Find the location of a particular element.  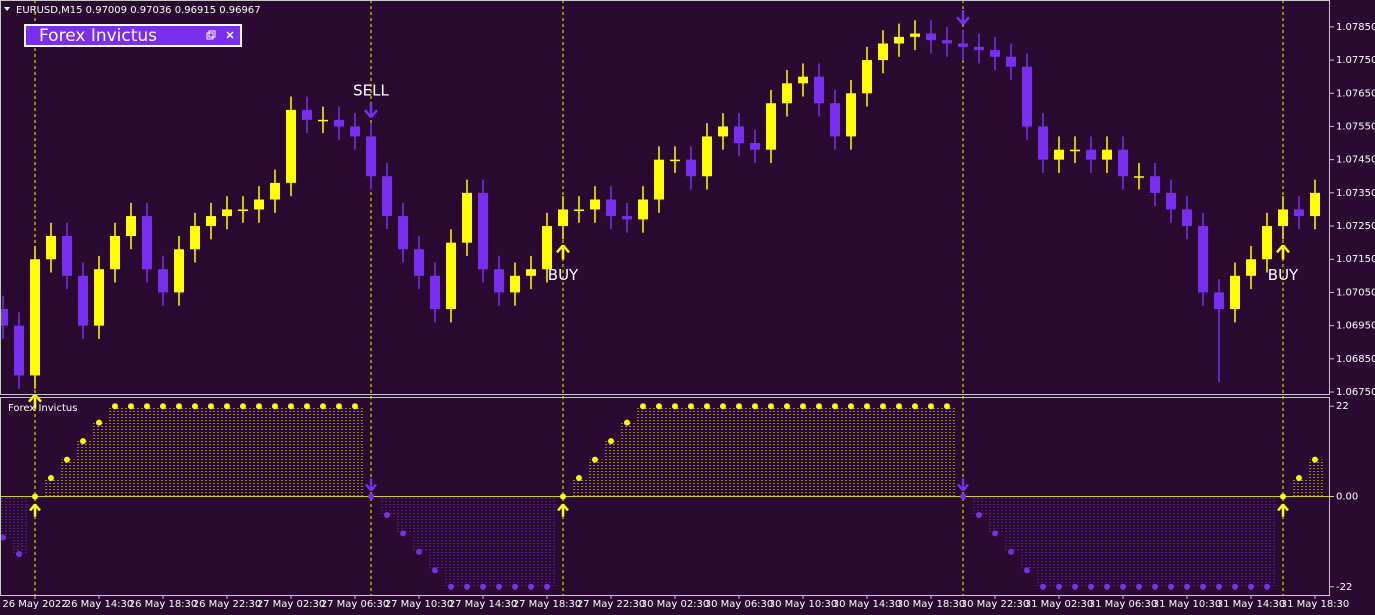

y-tick-label: 1.07250 is located at coordinates (1355, 226).